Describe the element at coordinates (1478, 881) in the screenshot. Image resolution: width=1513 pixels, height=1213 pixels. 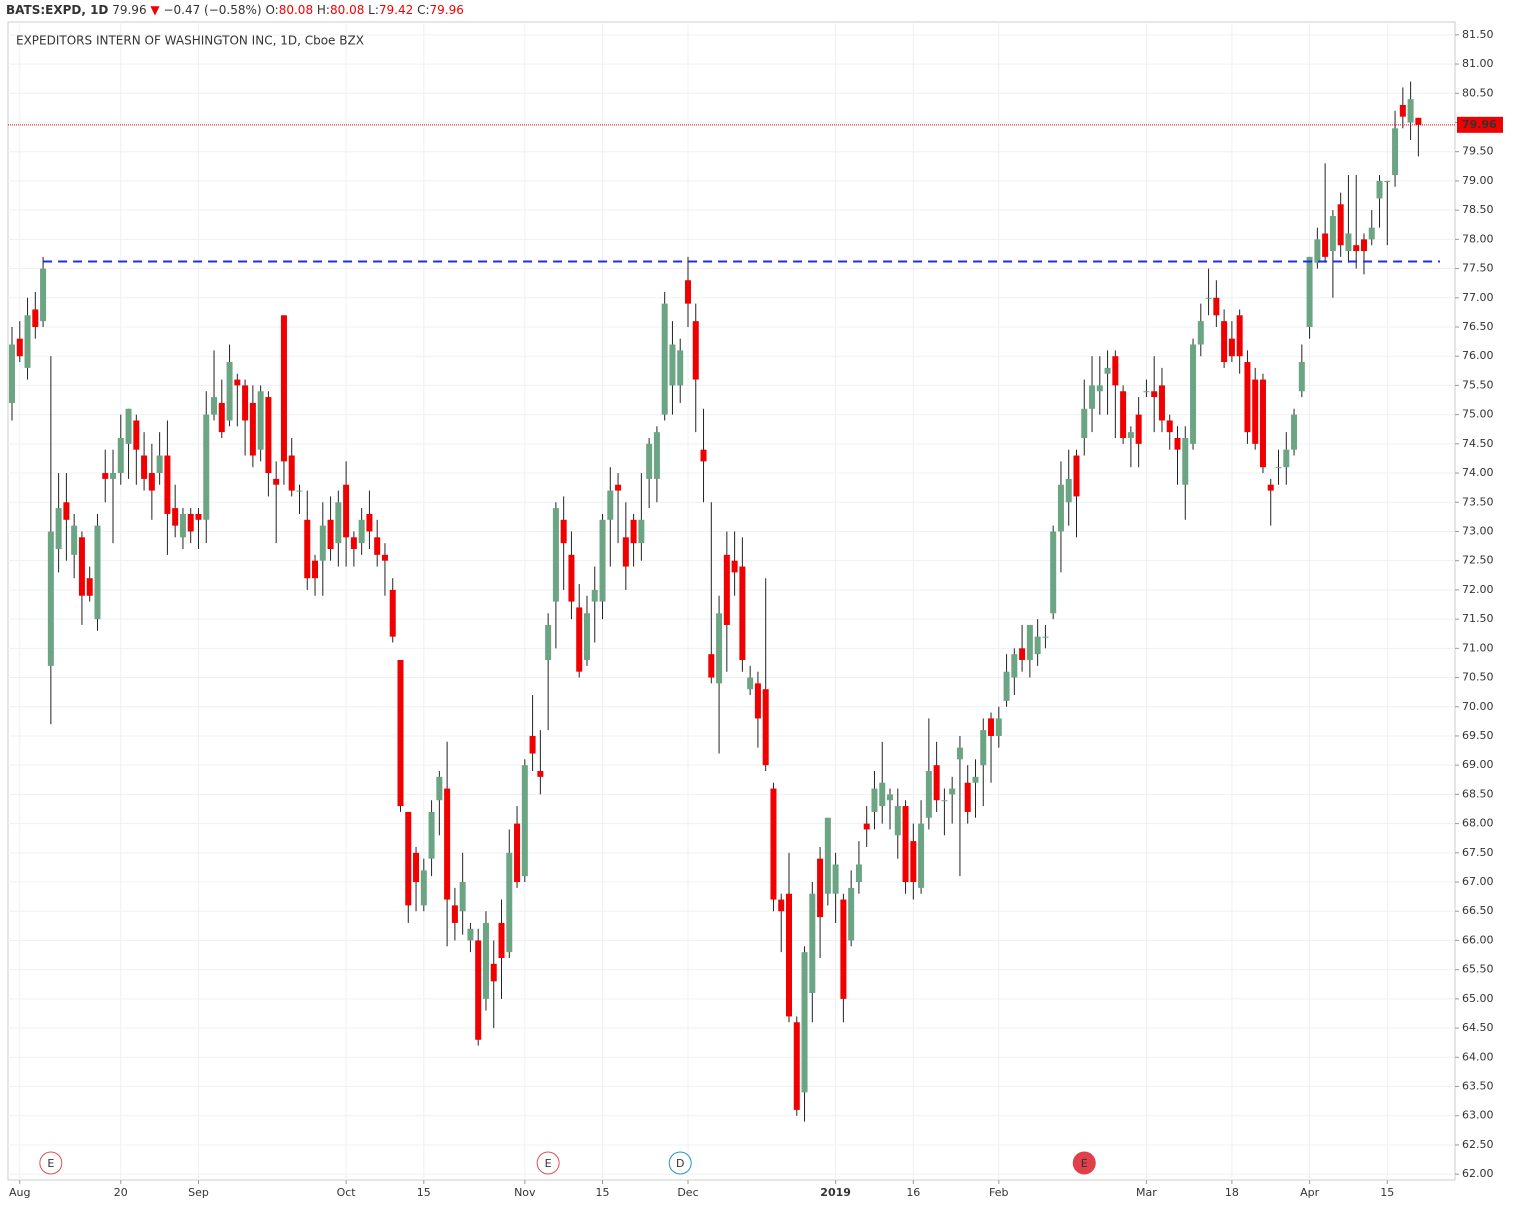
I see `y-tick-label: 67.00` at that location.